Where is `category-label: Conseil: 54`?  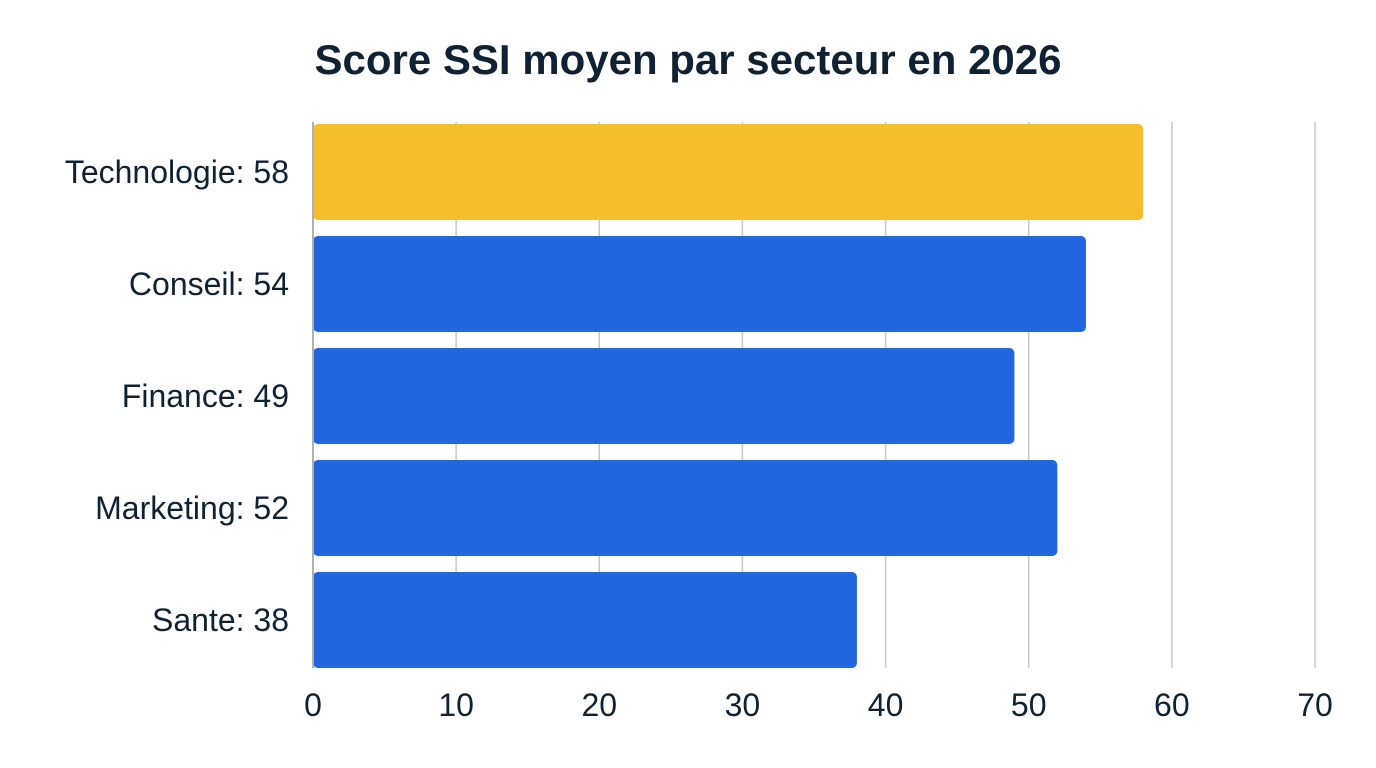 category-label: Conseil: 54 is located at coordinates (209, 284).